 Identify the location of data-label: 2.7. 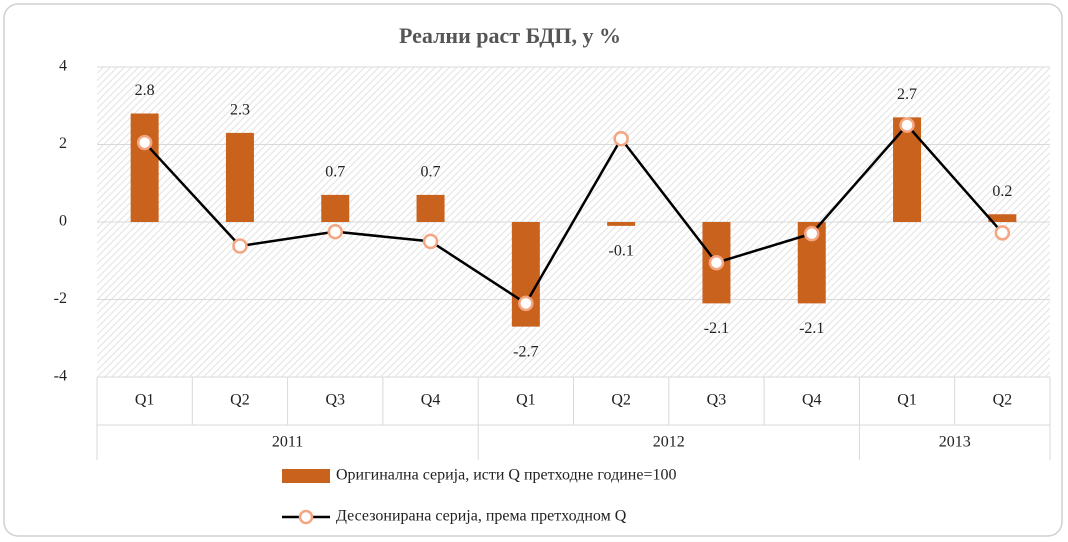
(907, 94).